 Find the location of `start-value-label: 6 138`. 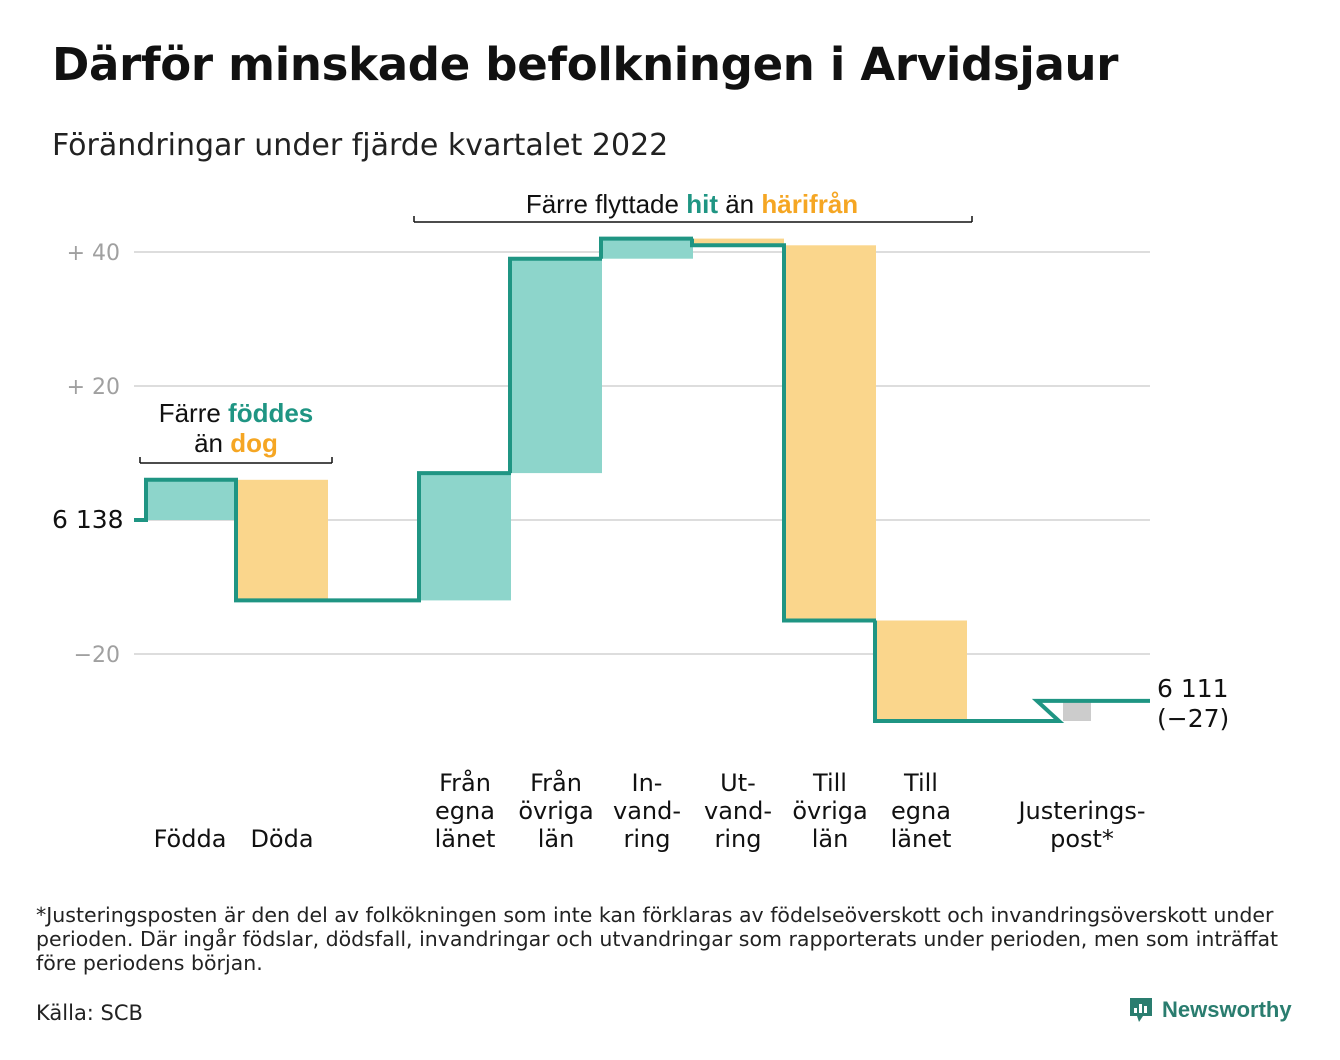

start-value-label: 6 138 is located at coordinates (88, 519).